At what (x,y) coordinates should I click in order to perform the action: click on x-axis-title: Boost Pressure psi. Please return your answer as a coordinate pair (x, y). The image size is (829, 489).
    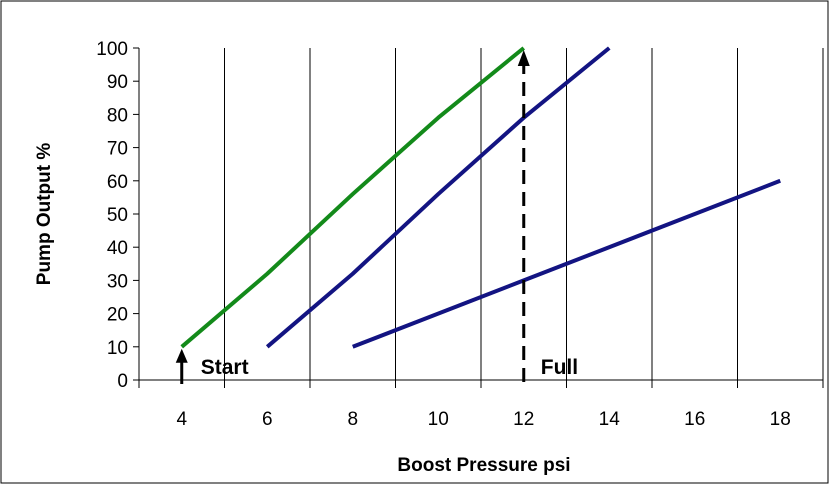
    Looking at the image, I should click on (483, 465).